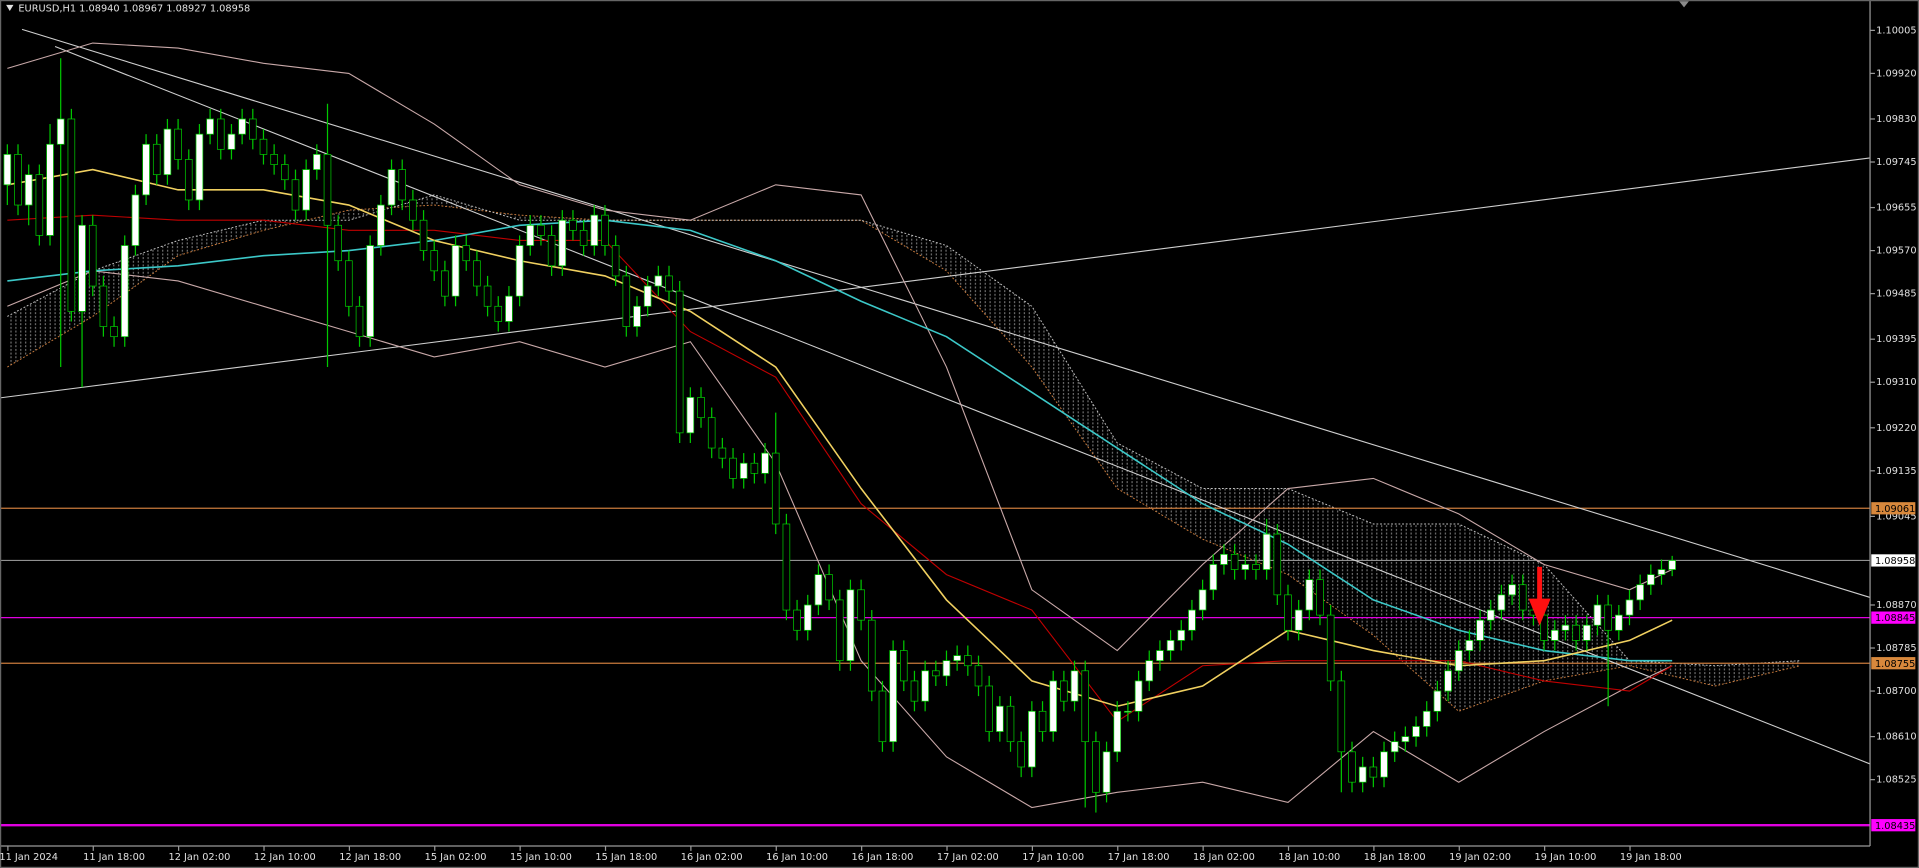 The image size is (1919, 868). What do you see at coordinates (199, 857) in the screenshot?
I see `x-tick-label: 12 Jan 02:00` at bounding box center [199, 857].